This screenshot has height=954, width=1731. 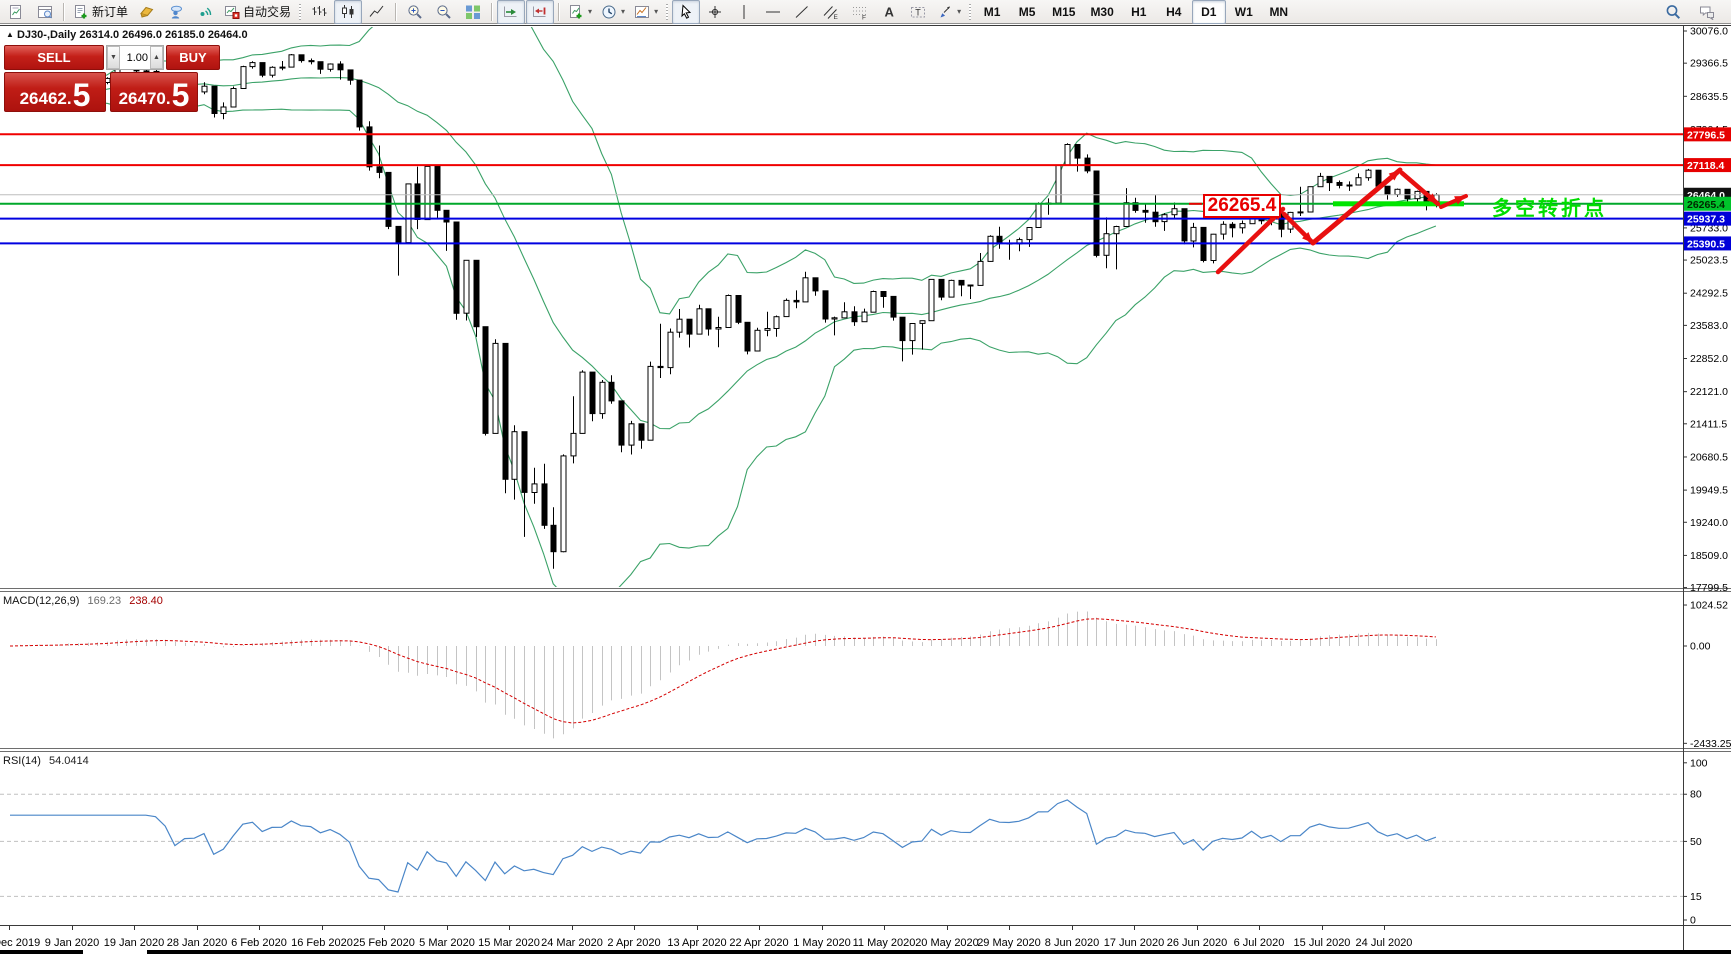 What do you see at coordinates (949, 12) in the screenshot?
I see `arrows-button: ▾` at bounding box center [949, 12].